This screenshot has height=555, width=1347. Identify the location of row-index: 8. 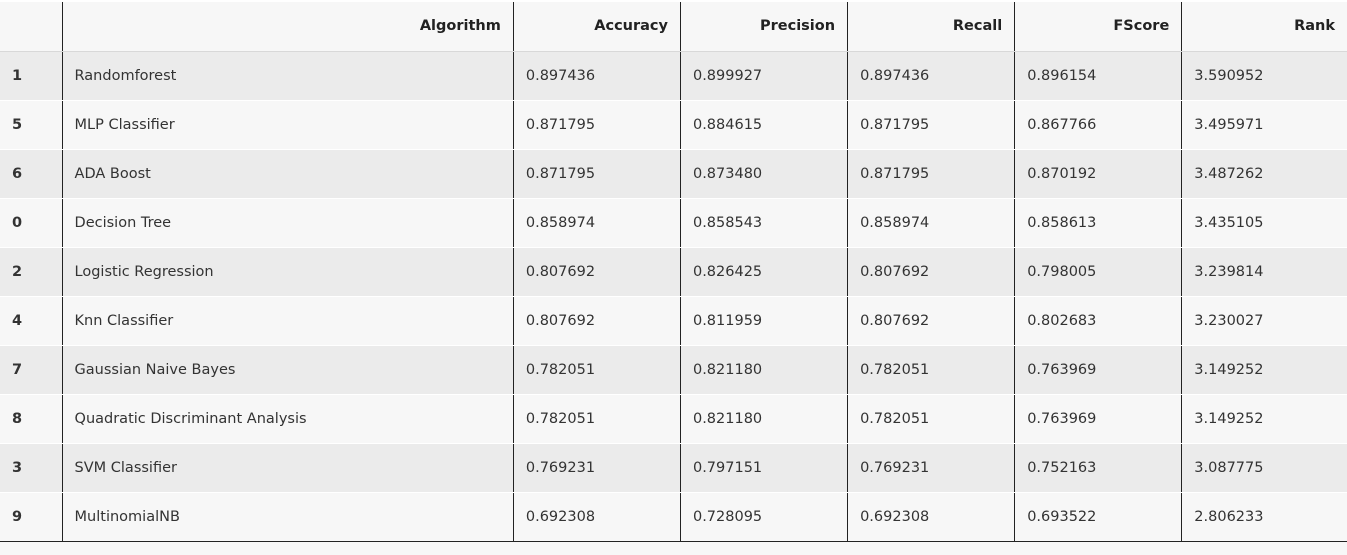
(31, 419).